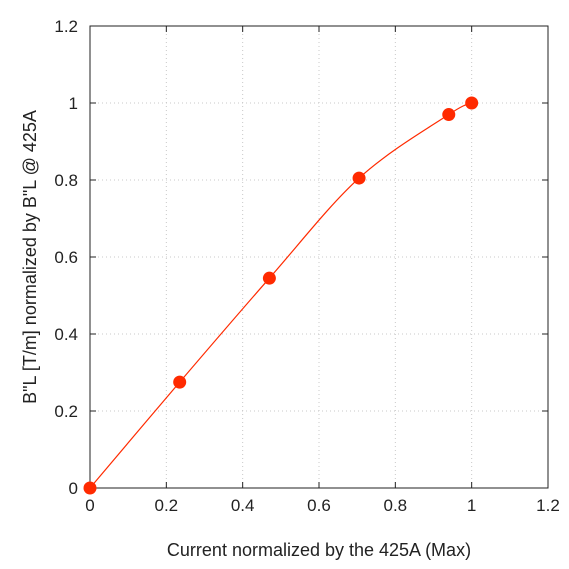 The width and height of the screenshot is (569, 569). What do you see at coordinates (66, 180) in the screenshot?
I see `y-tick-label: 0.8` at bounding box center [66, 180].